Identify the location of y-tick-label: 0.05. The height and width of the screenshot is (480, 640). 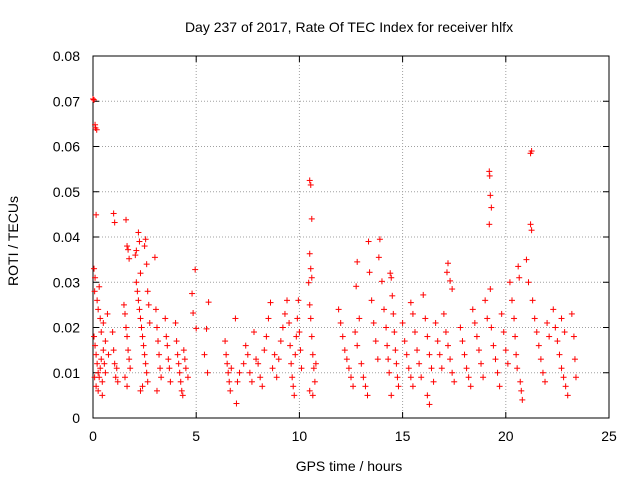
(66, 192).